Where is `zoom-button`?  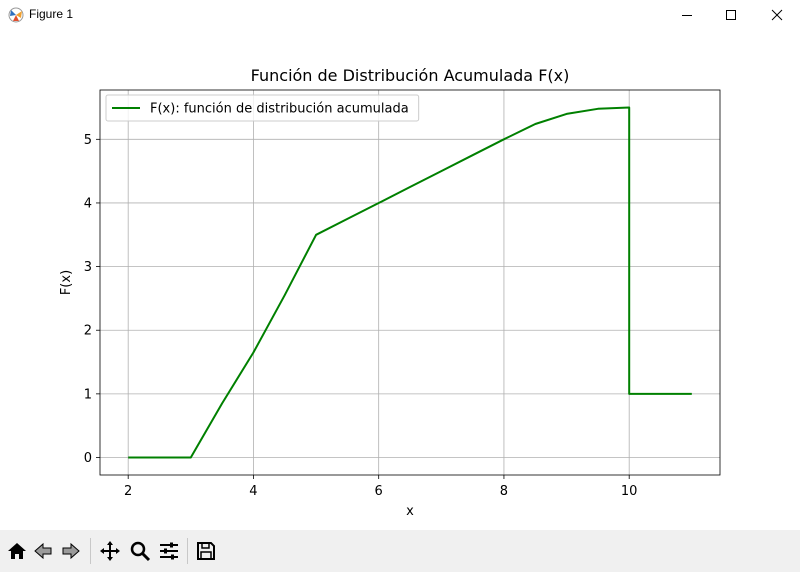 zoom-button is located at coordinates (140, 551).